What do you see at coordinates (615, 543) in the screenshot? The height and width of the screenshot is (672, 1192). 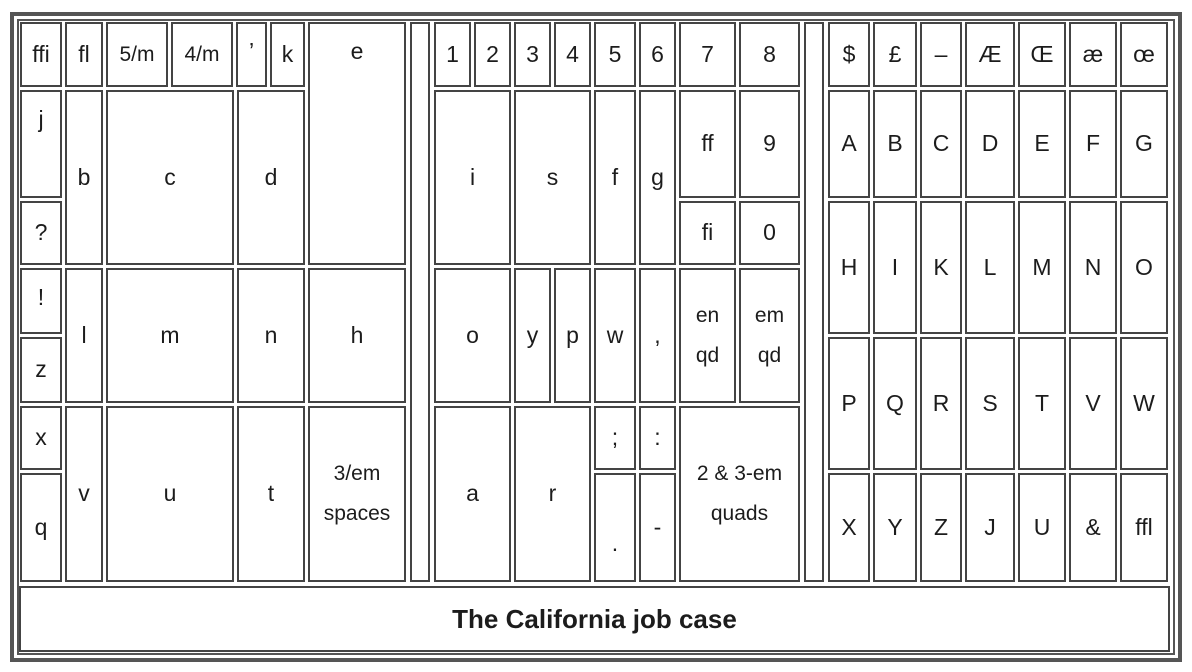 I see `compartment-label: .` at bounding box center [615, 543].